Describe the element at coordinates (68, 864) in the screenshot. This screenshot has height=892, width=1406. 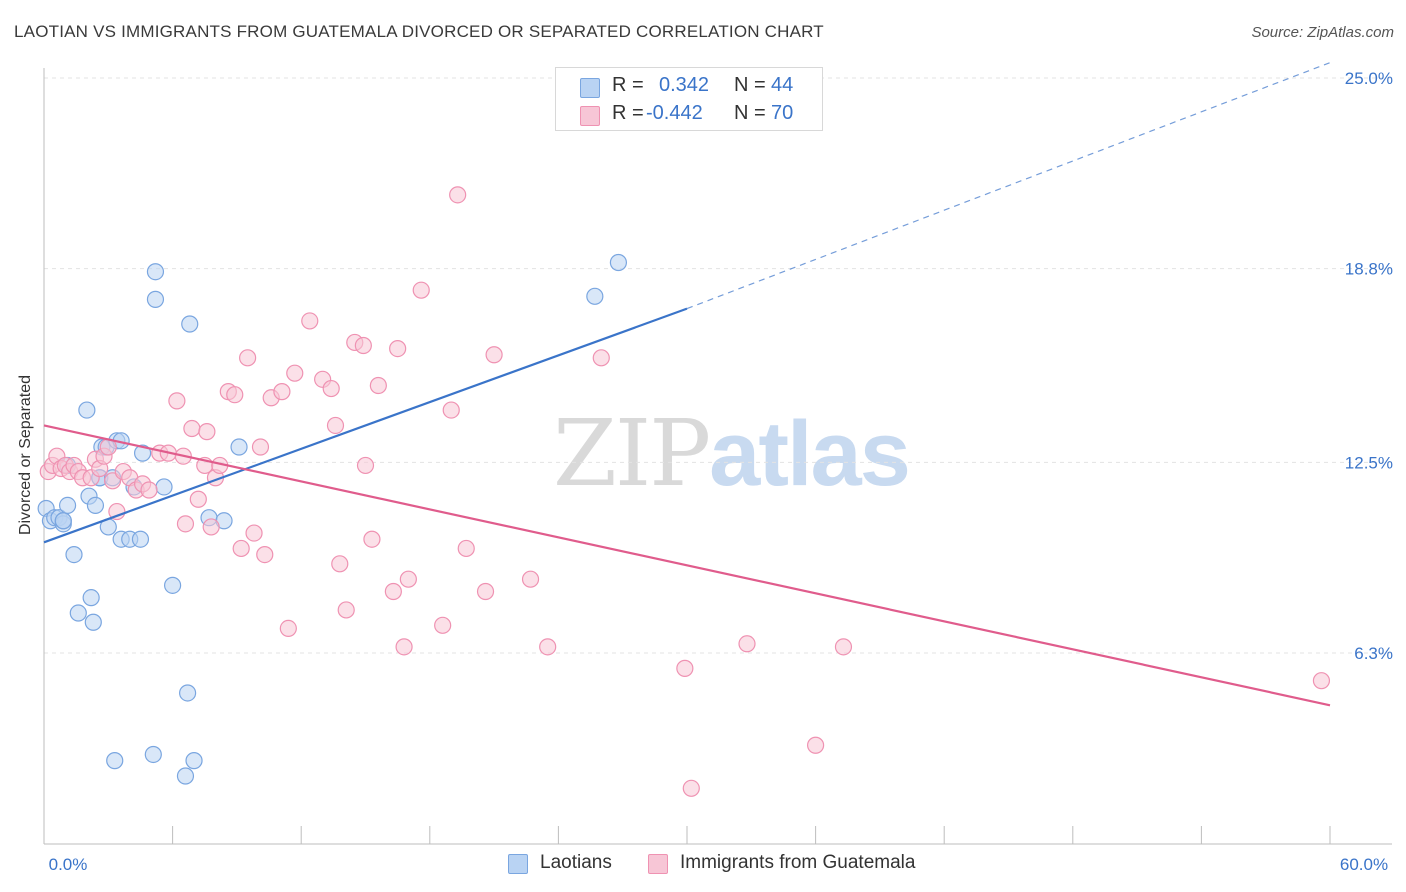
I see `x-tick-label: 0.0%` at that location.